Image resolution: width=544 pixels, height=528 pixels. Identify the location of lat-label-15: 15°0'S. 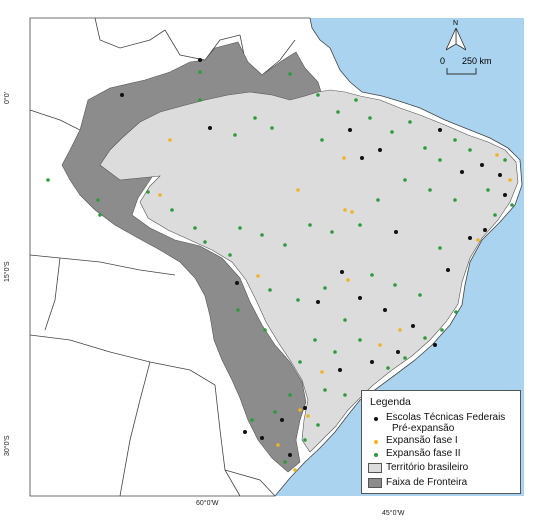
(7, 271).